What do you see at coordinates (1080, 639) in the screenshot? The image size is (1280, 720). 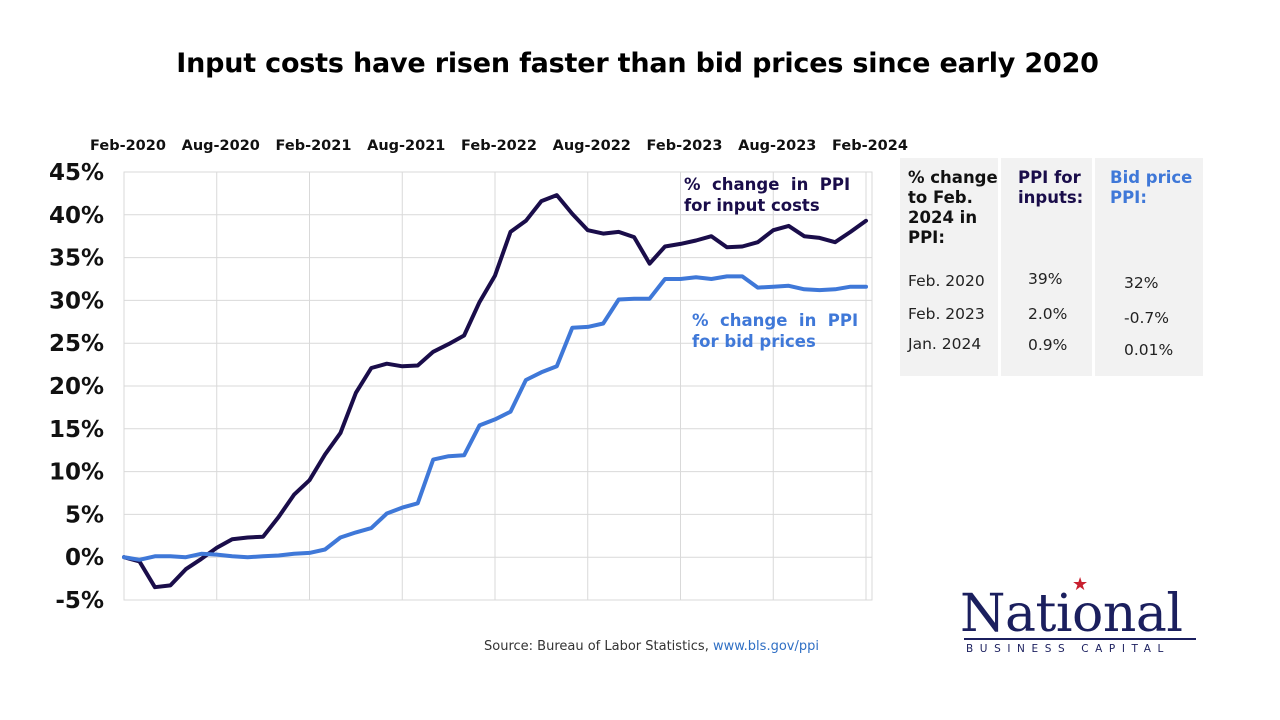 I see `logo-divider` at bounding box center [1080, 639].